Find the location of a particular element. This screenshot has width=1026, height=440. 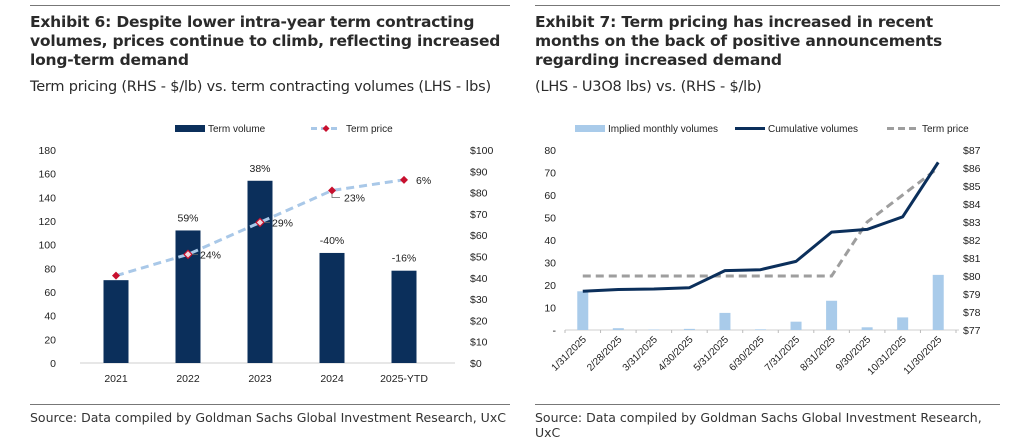

x-axis-tick: 11/30/2025 is located at coordinates (923, 355).